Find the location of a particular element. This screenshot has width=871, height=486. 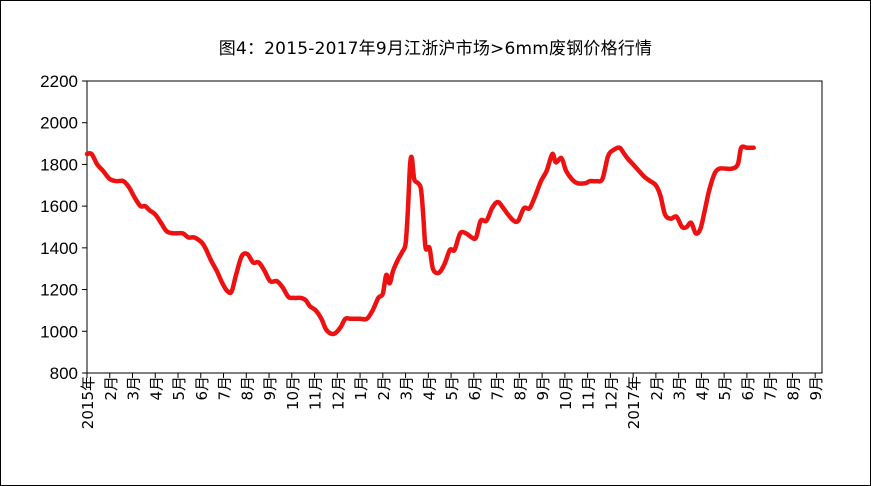

x-tick-label: 8月 is located at coordinates (247, 388).